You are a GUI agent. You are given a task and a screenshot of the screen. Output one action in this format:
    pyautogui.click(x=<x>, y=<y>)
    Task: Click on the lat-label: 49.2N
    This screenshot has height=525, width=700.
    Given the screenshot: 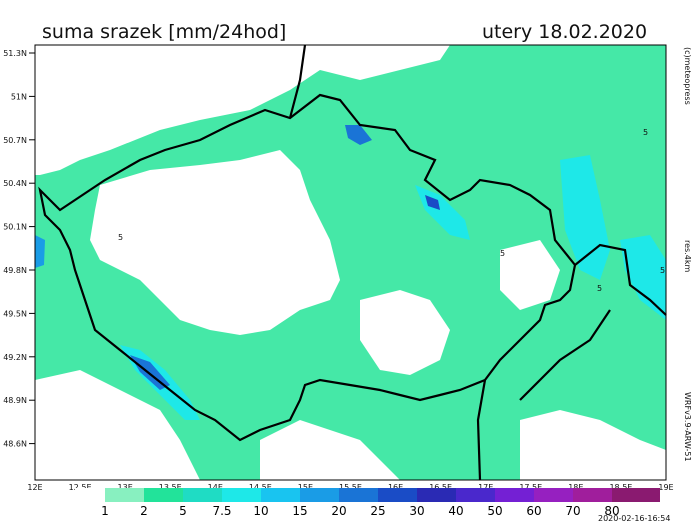 What is the action you would take?
    pyautogui.click(x=15, y=357)
    